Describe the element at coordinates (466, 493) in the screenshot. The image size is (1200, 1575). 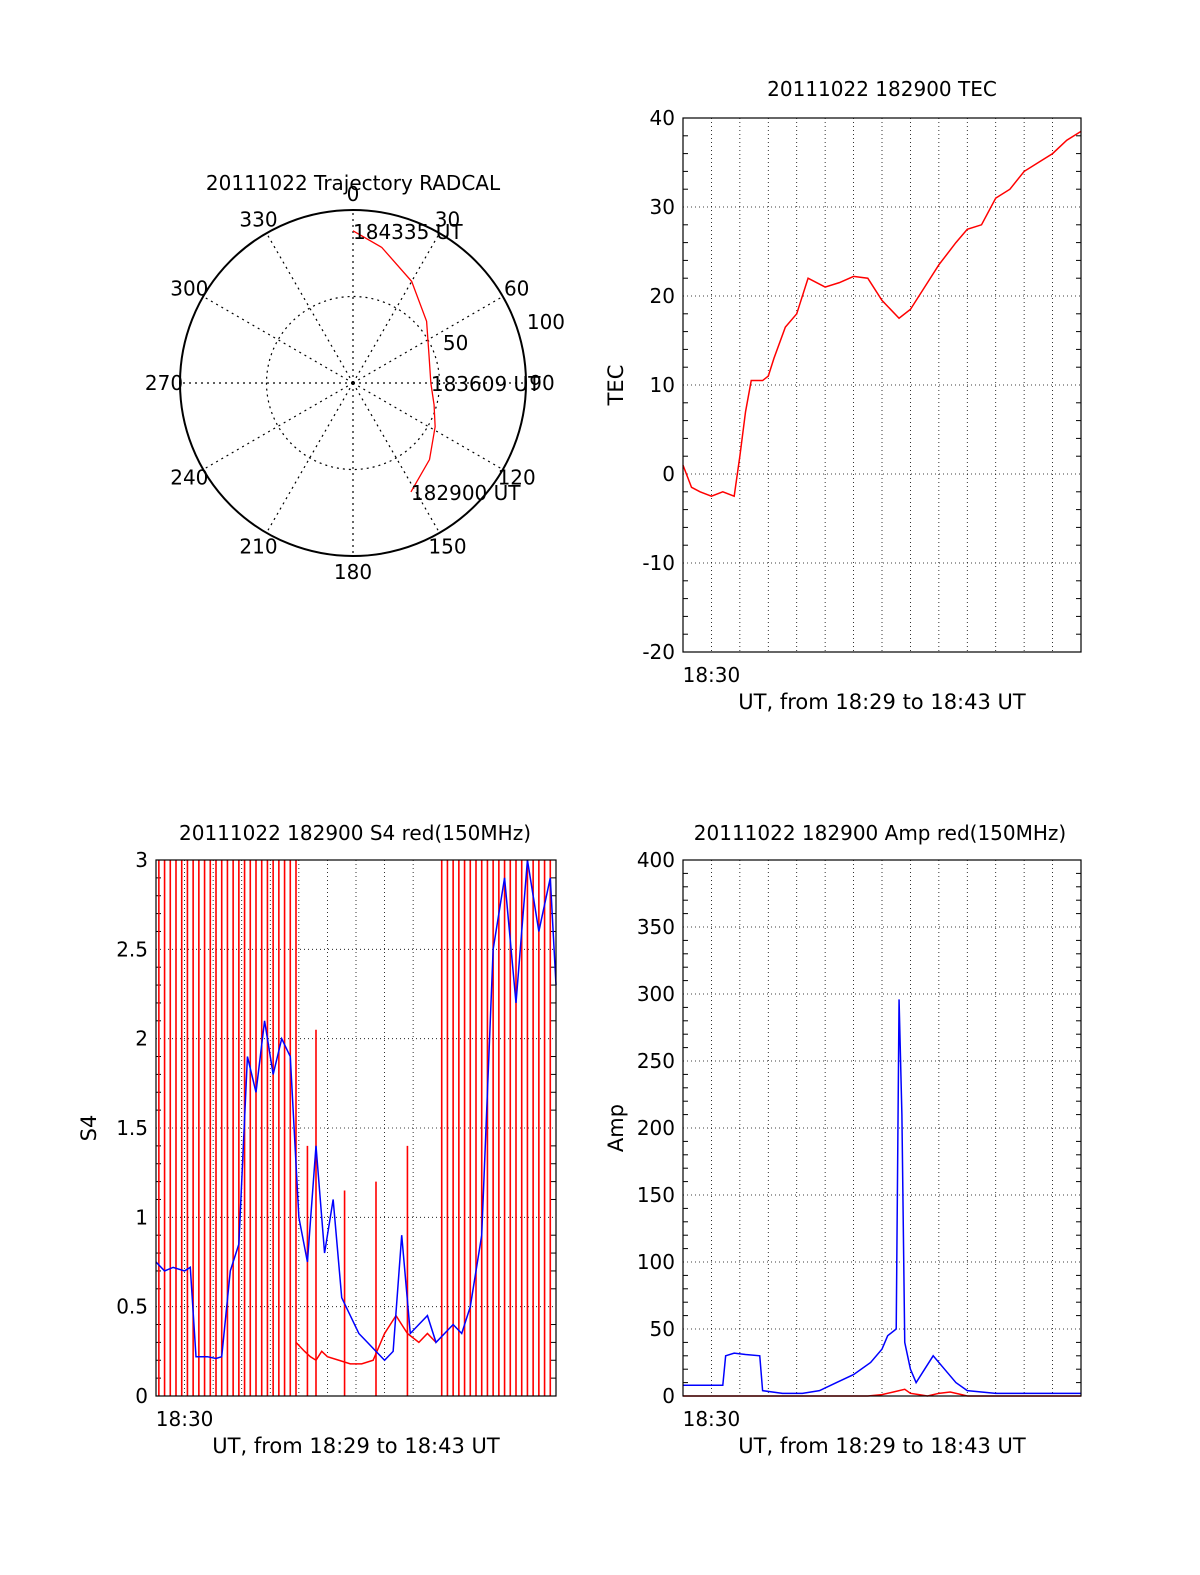
I see `polar-time-annotation: 182900 UT` at that location.